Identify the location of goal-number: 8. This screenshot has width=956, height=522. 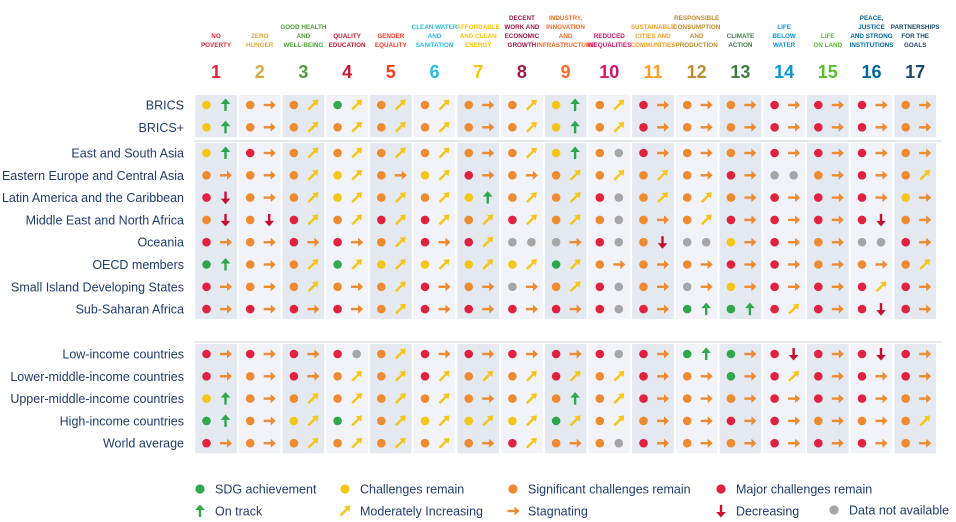
(522, 72).